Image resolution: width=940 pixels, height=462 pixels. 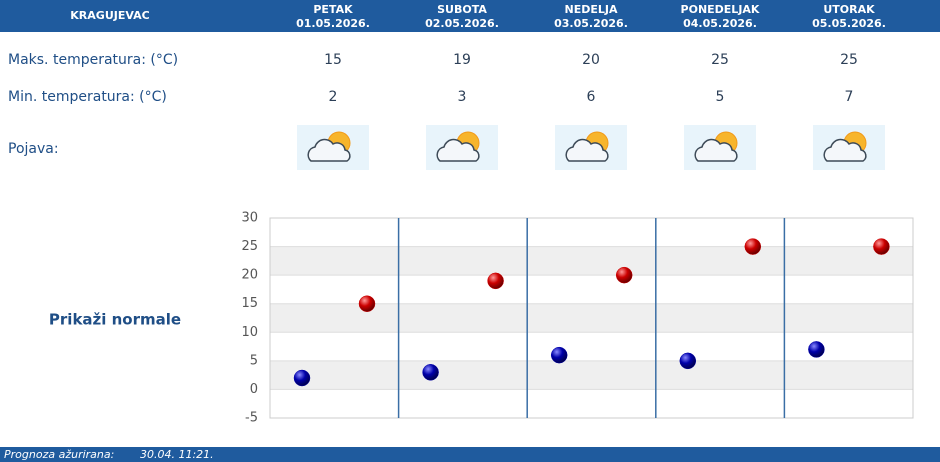 I want to click on min-temp: 5, so click(x=720, y=97).